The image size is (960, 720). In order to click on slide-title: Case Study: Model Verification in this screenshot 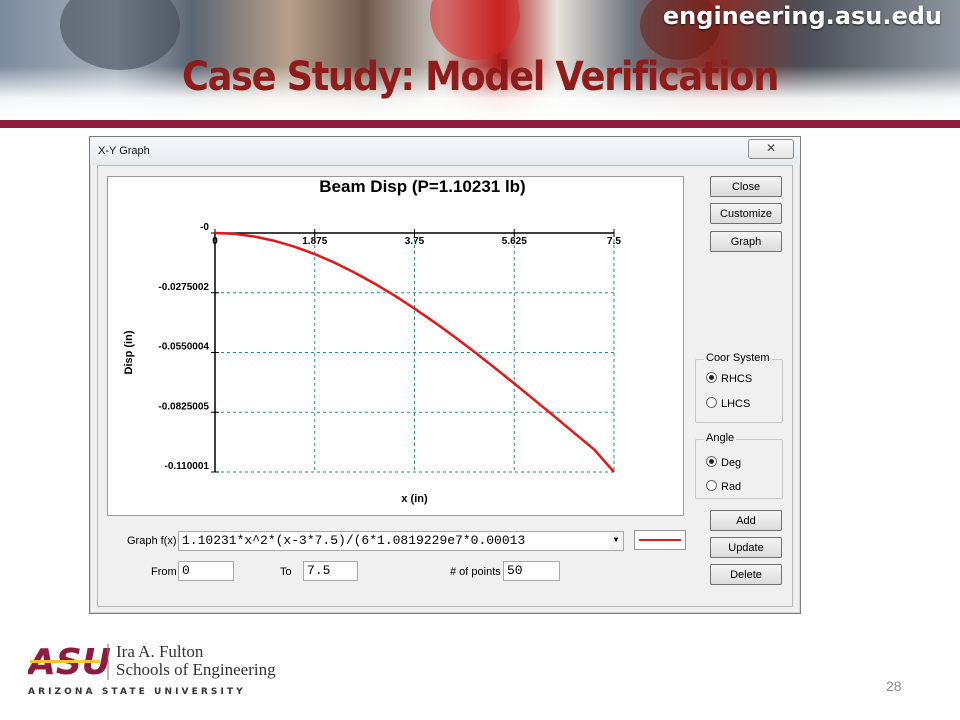, I will do `click(480, 77)`.